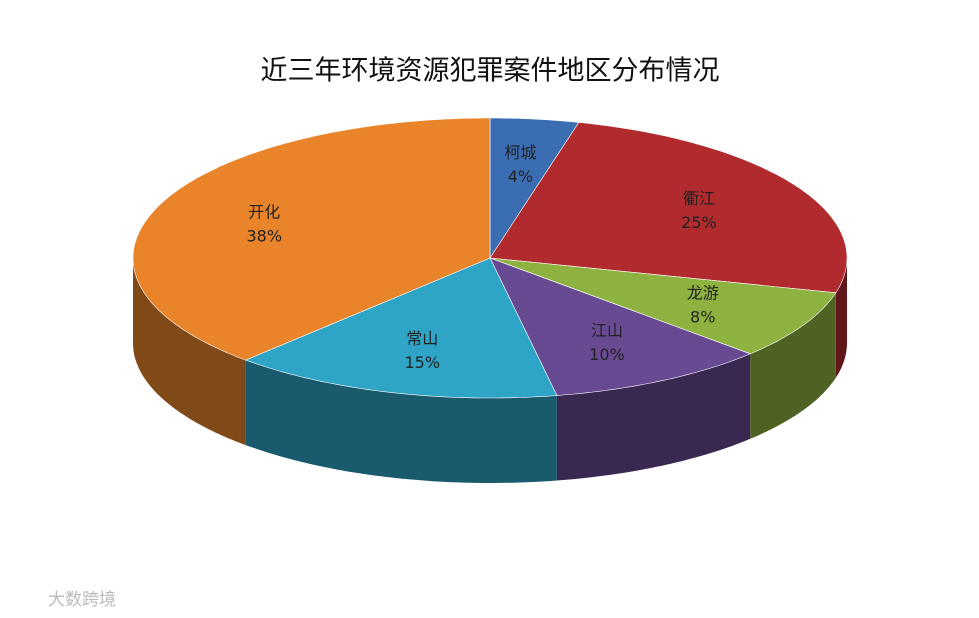 The width and height of the screenshot is (979, 618). I want to click on chart-title: 近三年环境资源犯罪案件地区分布情况, so click(490, 71).